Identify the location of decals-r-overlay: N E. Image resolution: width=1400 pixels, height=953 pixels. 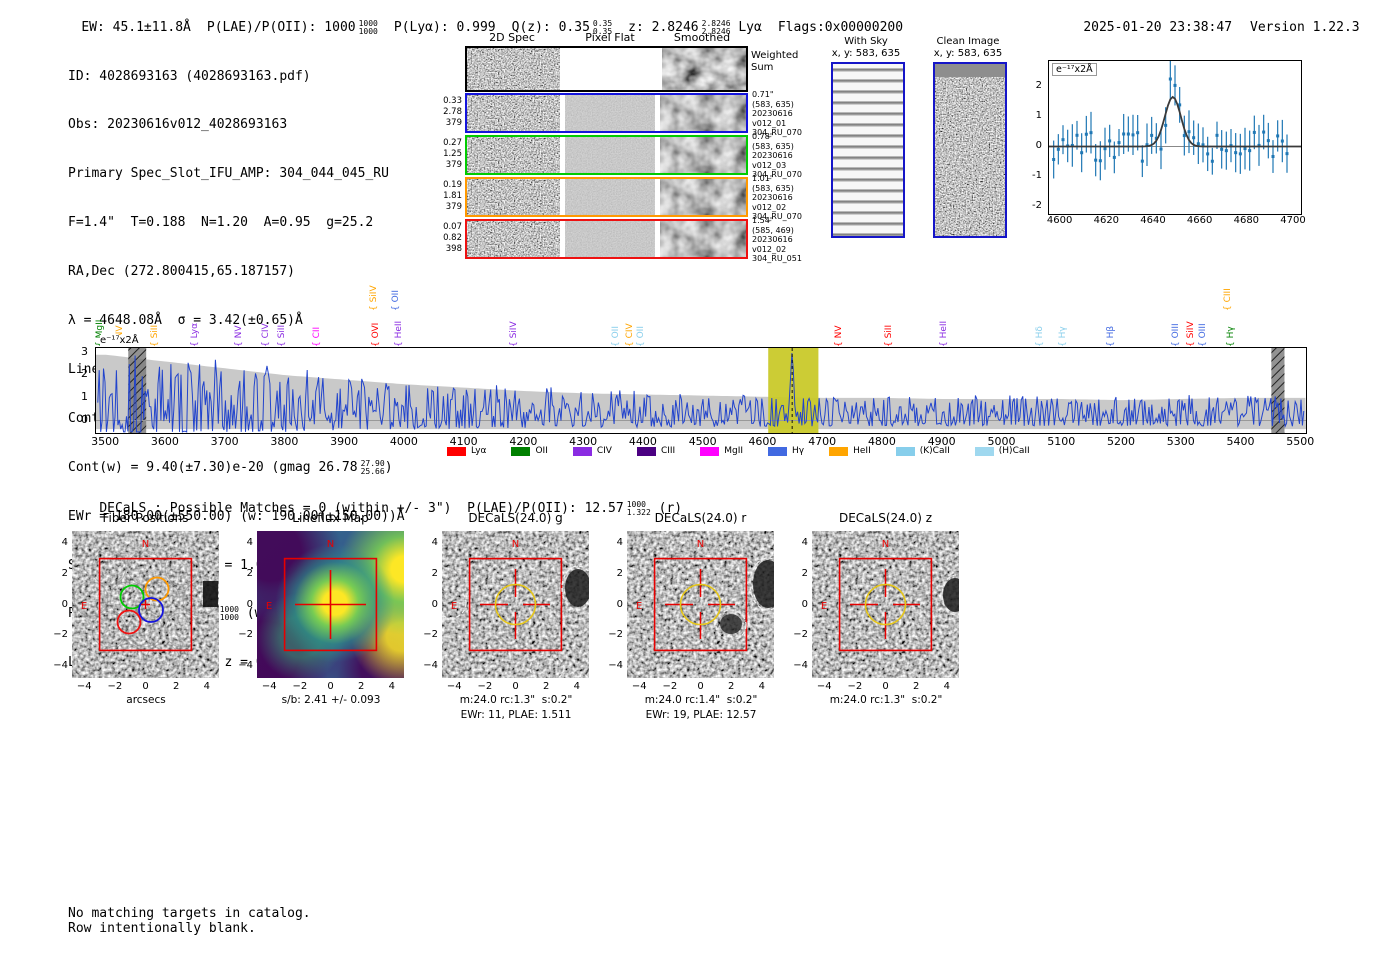
(705, 595).